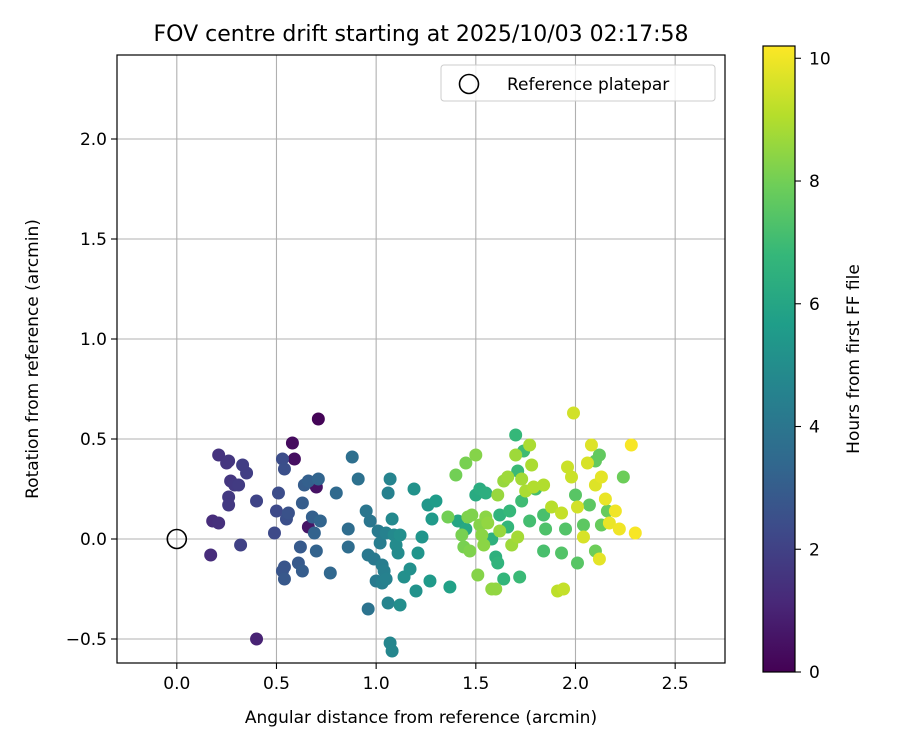  What do you see at coordinates (93, 140) in the screenshot?
I see `y-tick-label: 2.0` at bounding box center [93, 140].